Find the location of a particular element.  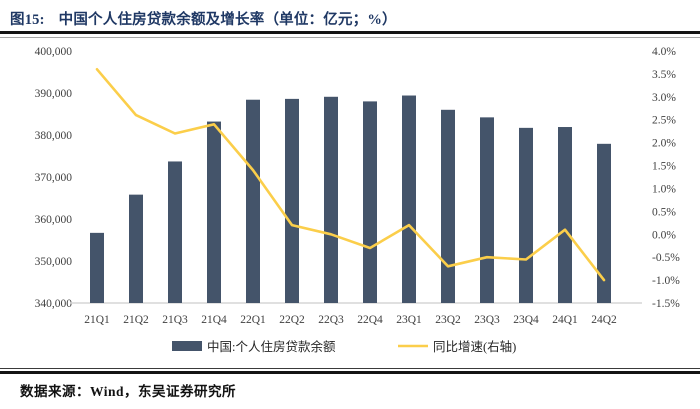

left-axis-tick: 360,000 is located at coordinates (54, 220).